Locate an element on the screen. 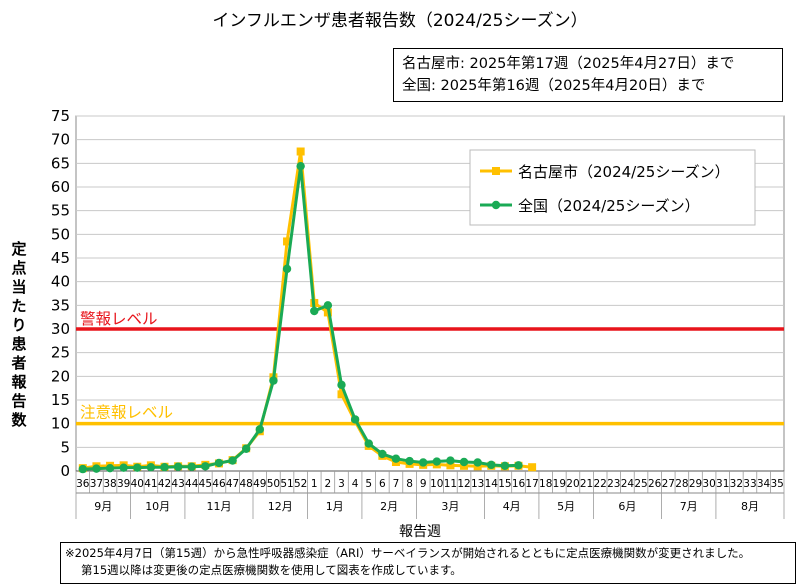 The height and width of the screenshot is (587, 800). chart-title: インフルエンザ患者報告数（2024/25シーズン） is located at coordinates (400, 21).